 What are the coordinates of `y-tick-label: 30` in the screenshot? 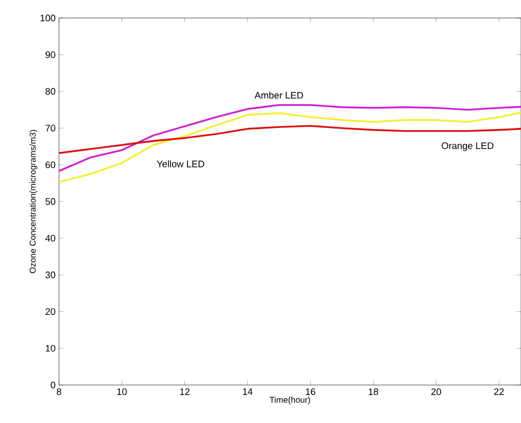 It's located at (50, 275).